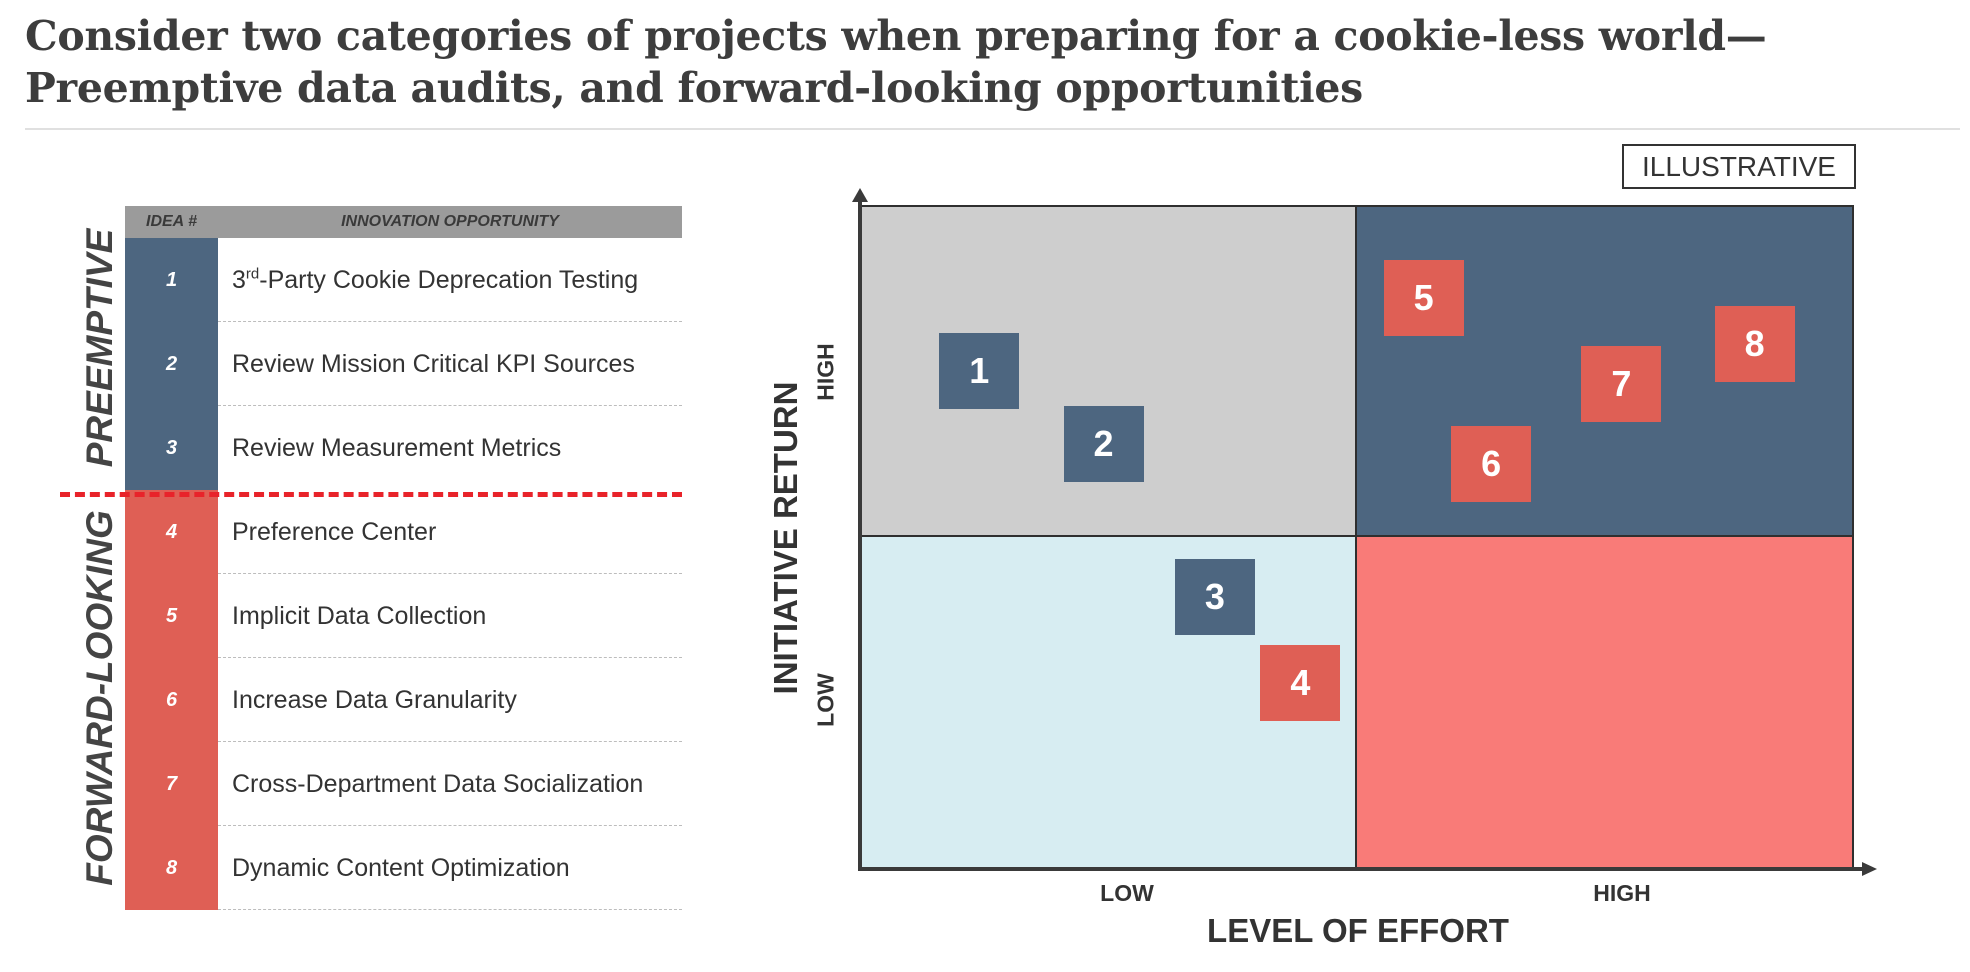 This screenshot has height=972, width=1970. What do you see at coordinates (1621, 384) in the screenshot?
I see `idea-marker-7: 7` at bounding box center [1621, 384].